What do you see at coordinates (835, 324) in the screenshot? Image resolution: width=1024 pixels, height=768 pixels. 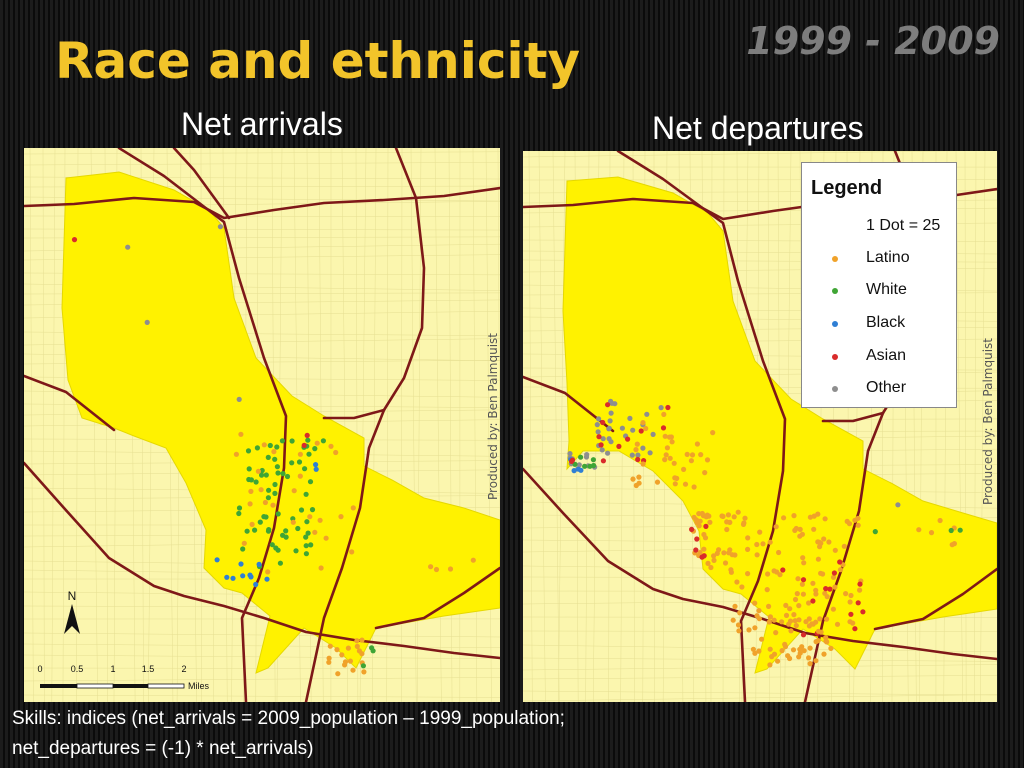 I see `legend-dot-black` at bounding box center [835, 324].